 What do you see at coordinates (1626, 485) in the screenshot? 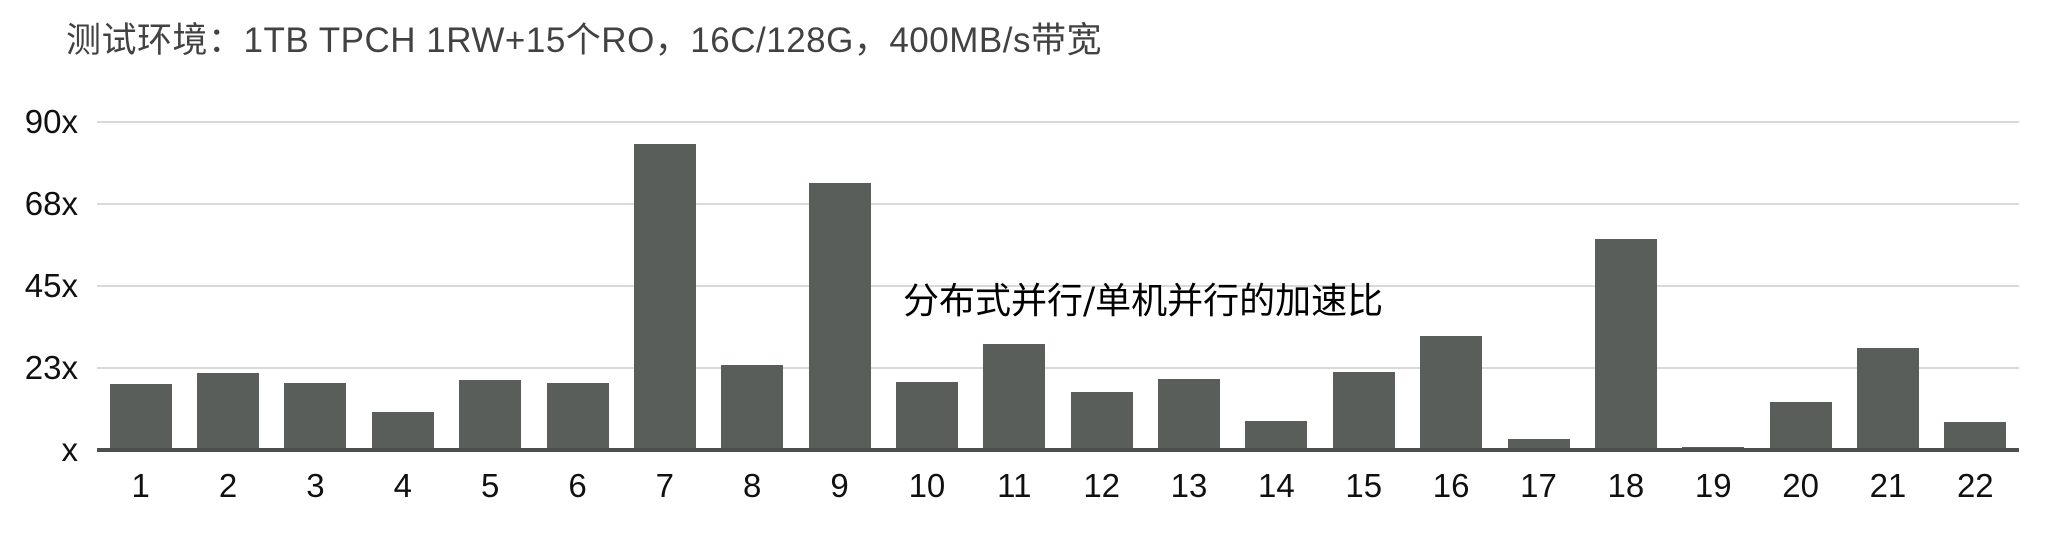
I see `x-tick-label-18: 18` at bounding box center [1626, 485].